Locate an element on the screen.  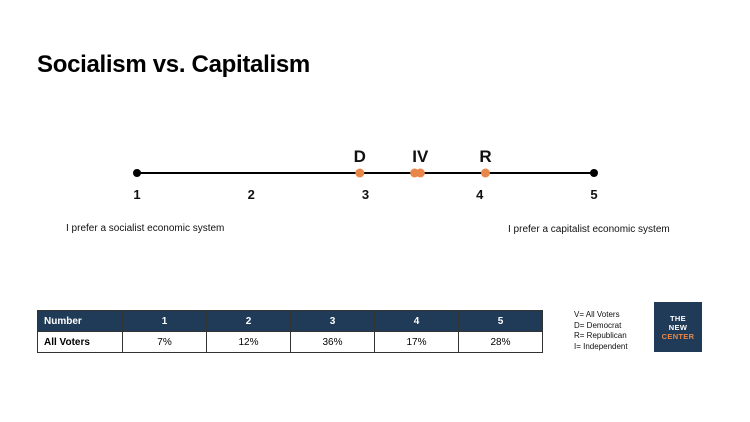
pole-left-label: I prefer a socialist economic system is located at coordinates (145, 228).